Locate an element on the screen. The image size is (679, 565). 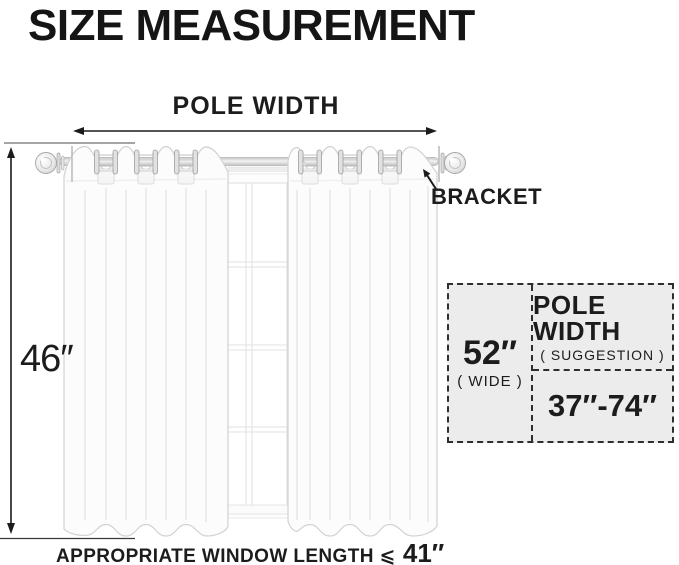
window-length-text: APPROPRIATE WINDOW LENGTH ⩽ is located at coordinates (226, 555).